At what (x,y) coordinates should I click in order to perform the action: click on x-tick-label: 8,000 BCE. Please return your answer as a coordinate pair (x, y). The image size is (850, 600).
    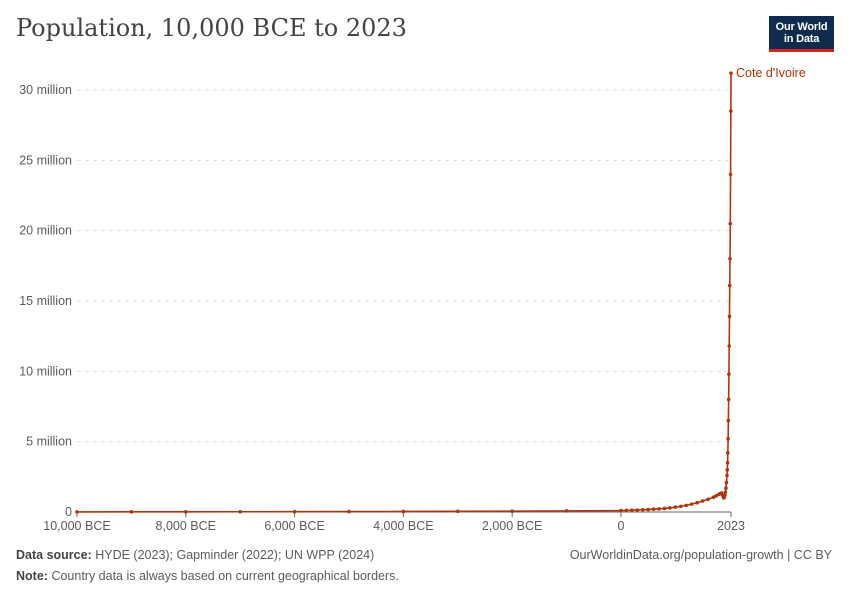
    Looking at the image, I should click on (186, 526).